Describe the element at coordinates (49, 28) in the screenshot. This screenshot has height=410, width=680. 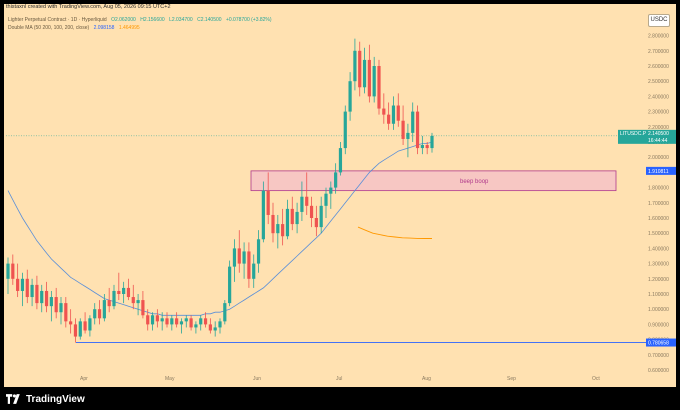
I see `ma-label: Double MA (50 200, 100, 200, close)` at that location.